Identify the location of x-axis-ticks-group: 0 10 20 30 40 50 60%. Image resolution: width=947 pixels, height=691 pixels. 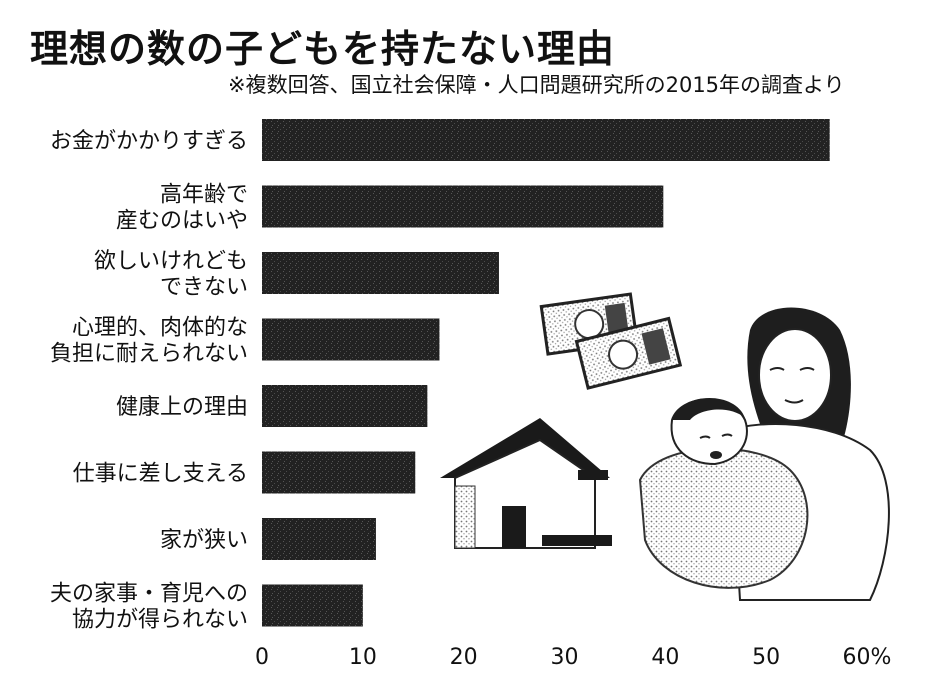
(573, 657).